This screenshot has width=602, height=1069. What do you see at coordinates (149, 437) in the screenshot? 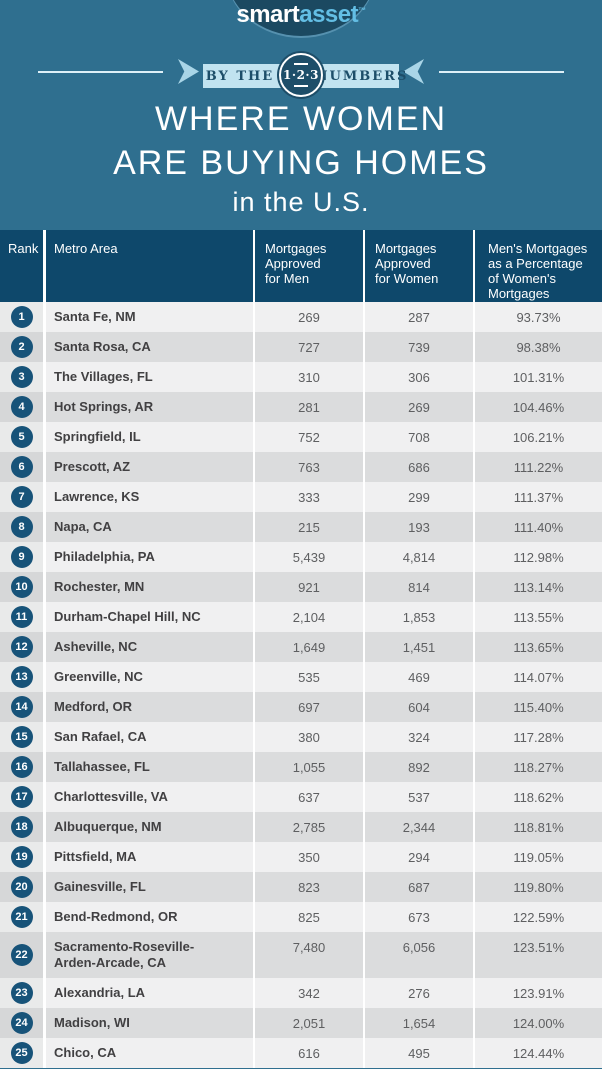
I see `metro-area-cell: Springfield, IL` at bounding box center [149, 437].